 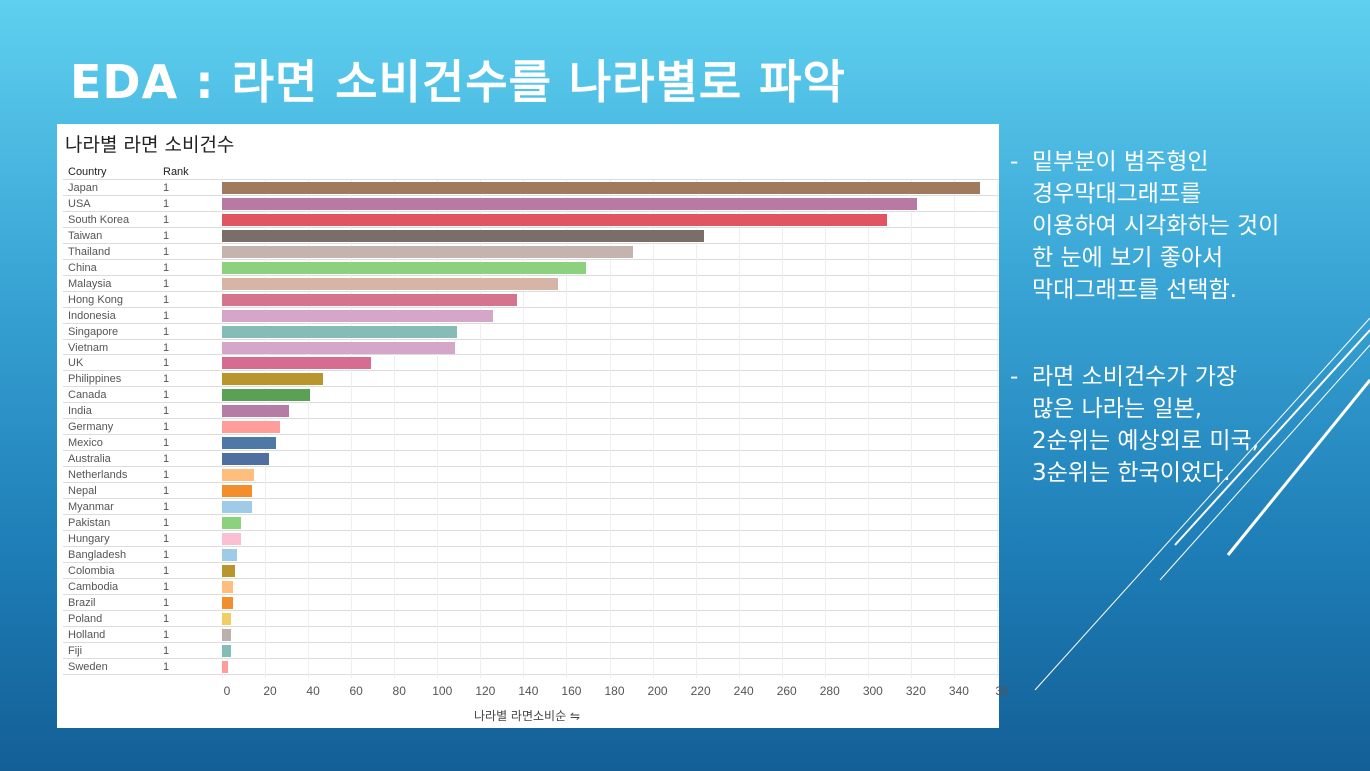 I want to click on country-label: Pakistan, so click(x=89, y=522).